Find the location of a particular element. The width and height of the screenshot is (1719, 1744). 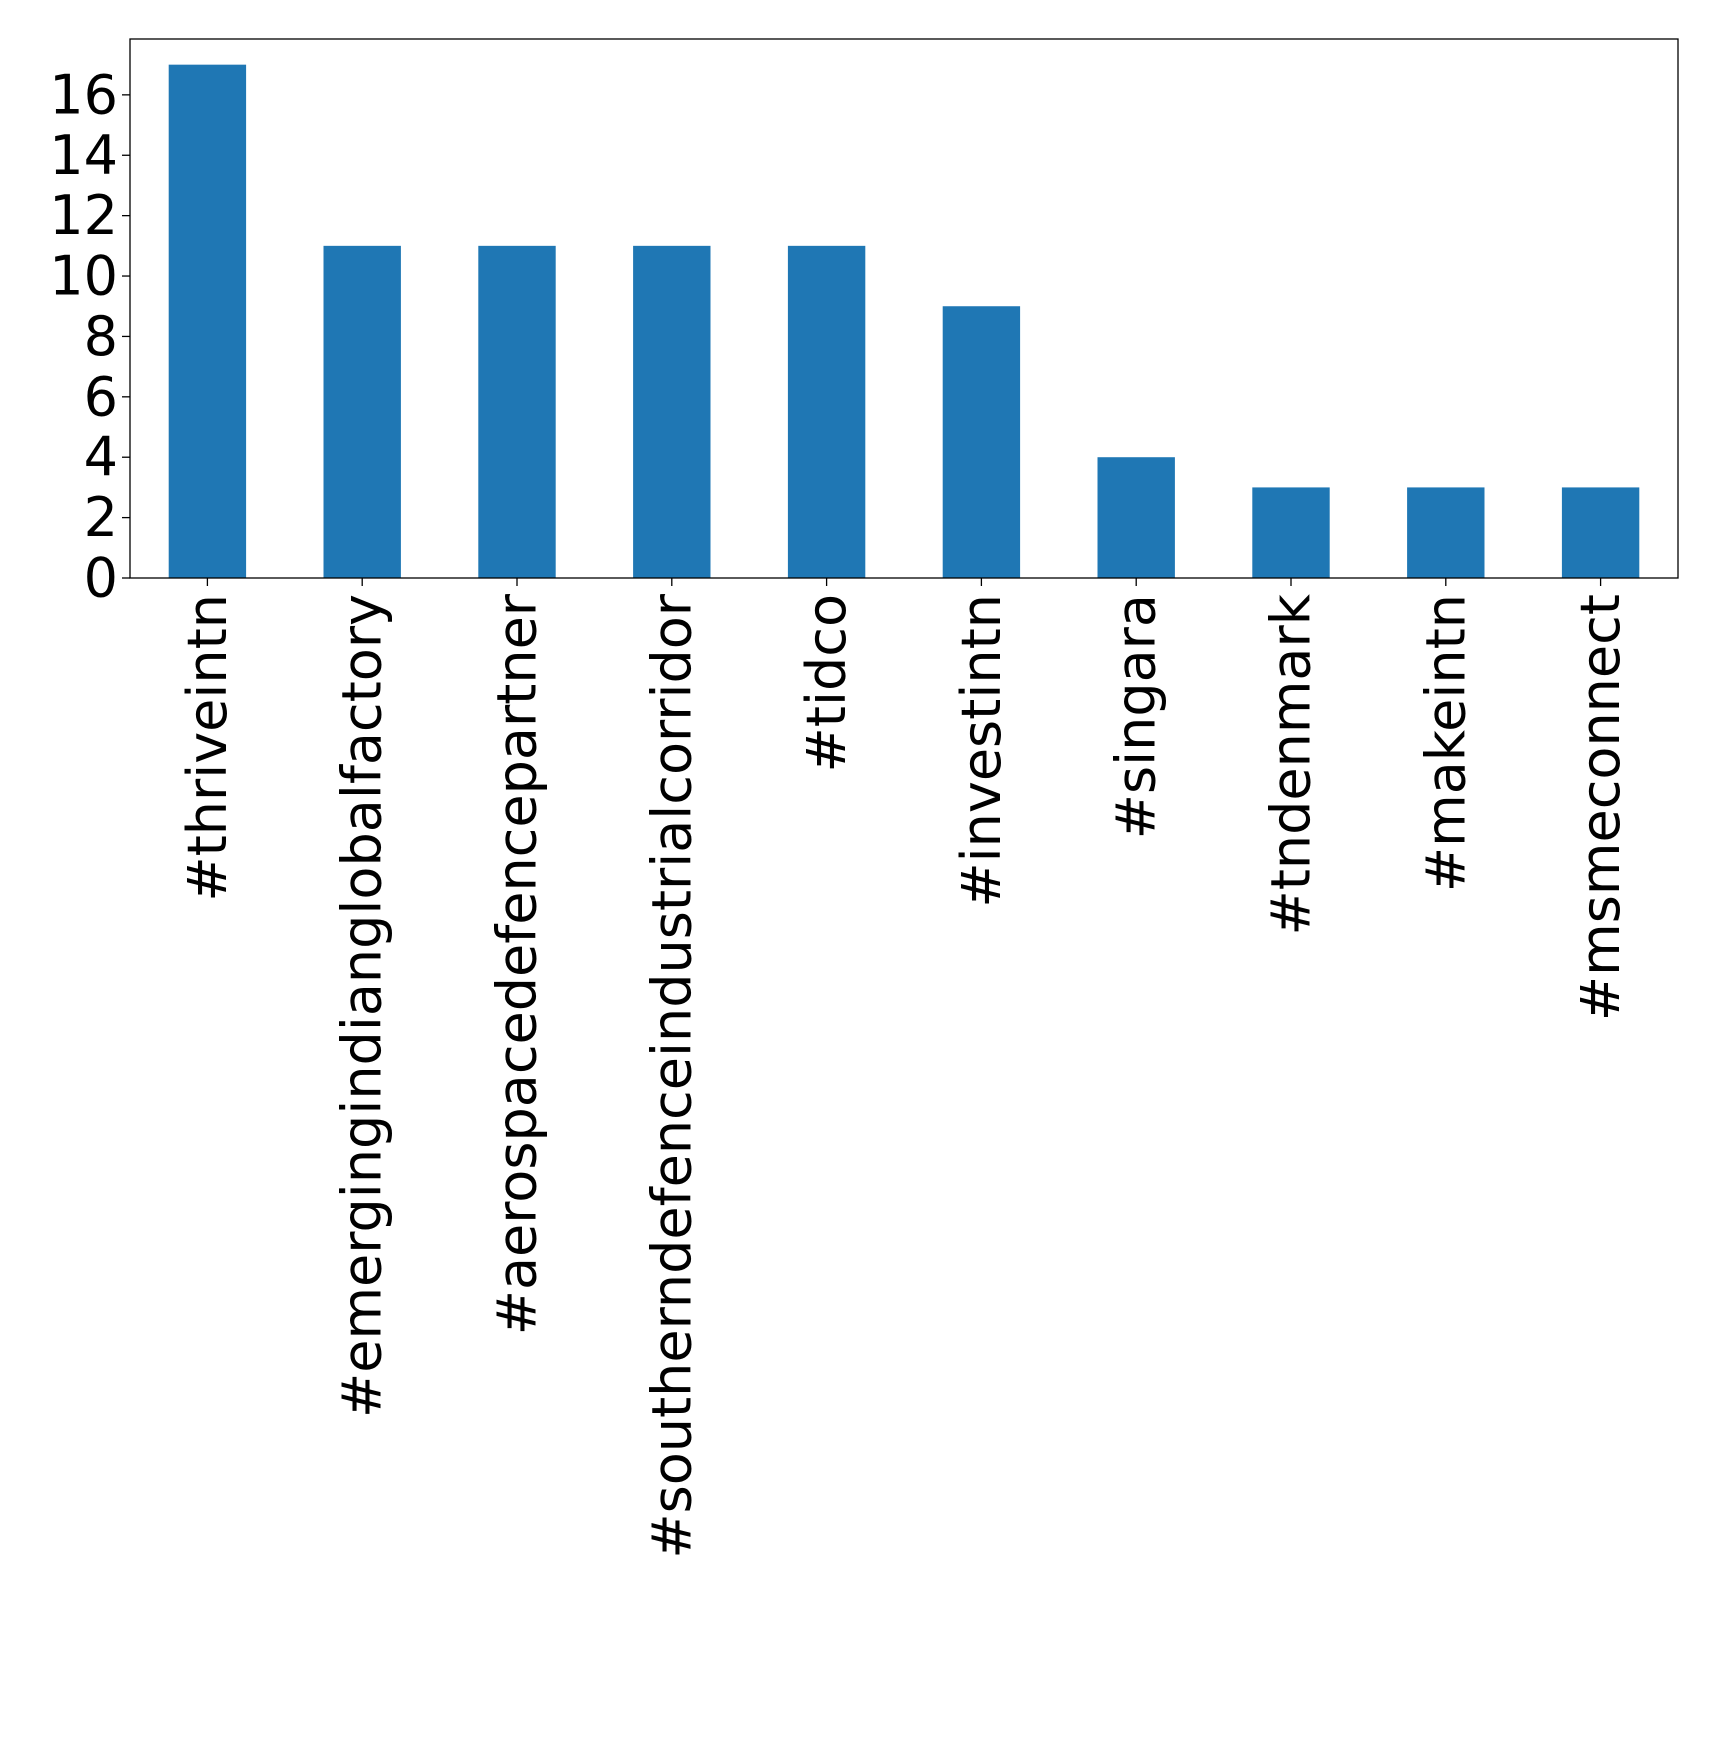

x-tick-label: #thriveintn is located at coordinates (207, 748).